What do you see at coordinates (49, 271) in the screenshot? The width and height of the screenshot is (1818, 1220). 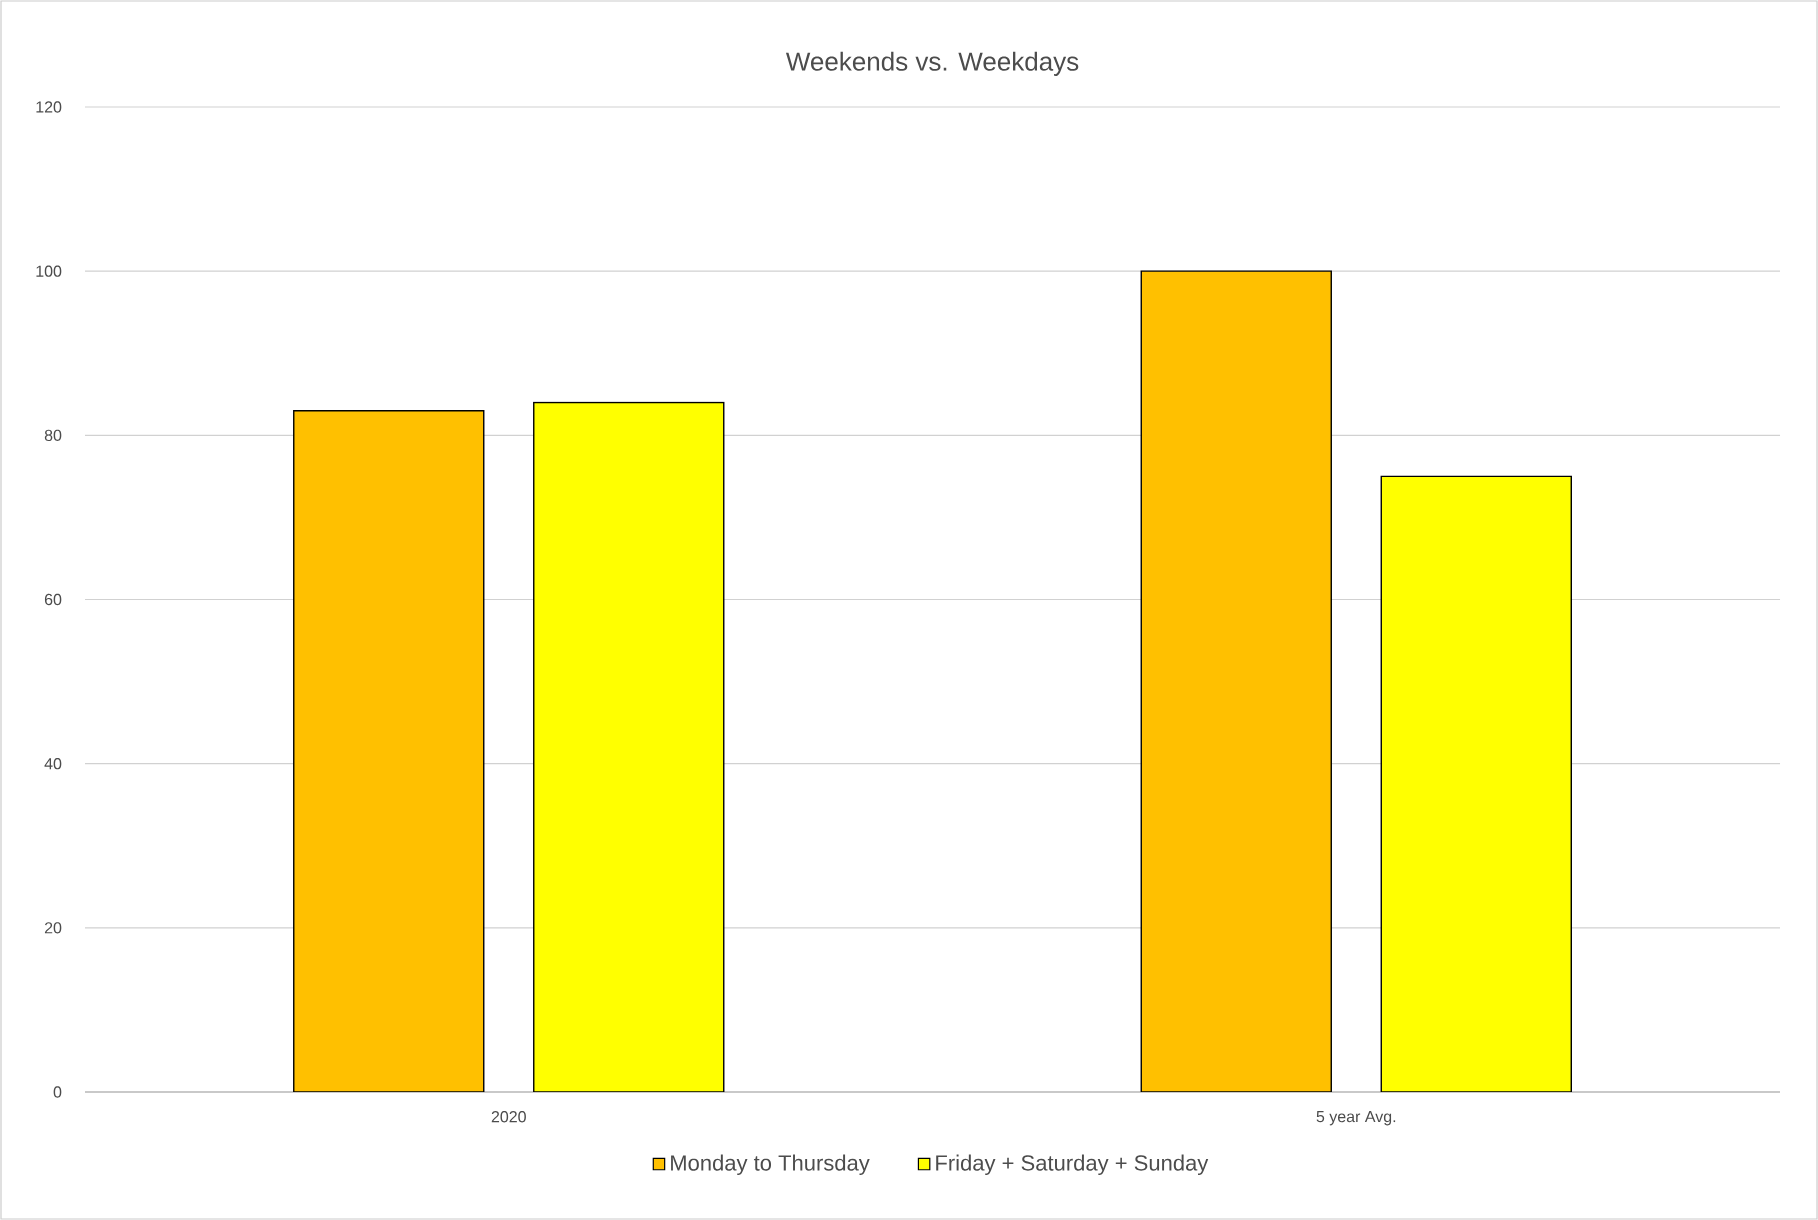 I see `y-tick-label: 100` at bounding box center [49, 271].